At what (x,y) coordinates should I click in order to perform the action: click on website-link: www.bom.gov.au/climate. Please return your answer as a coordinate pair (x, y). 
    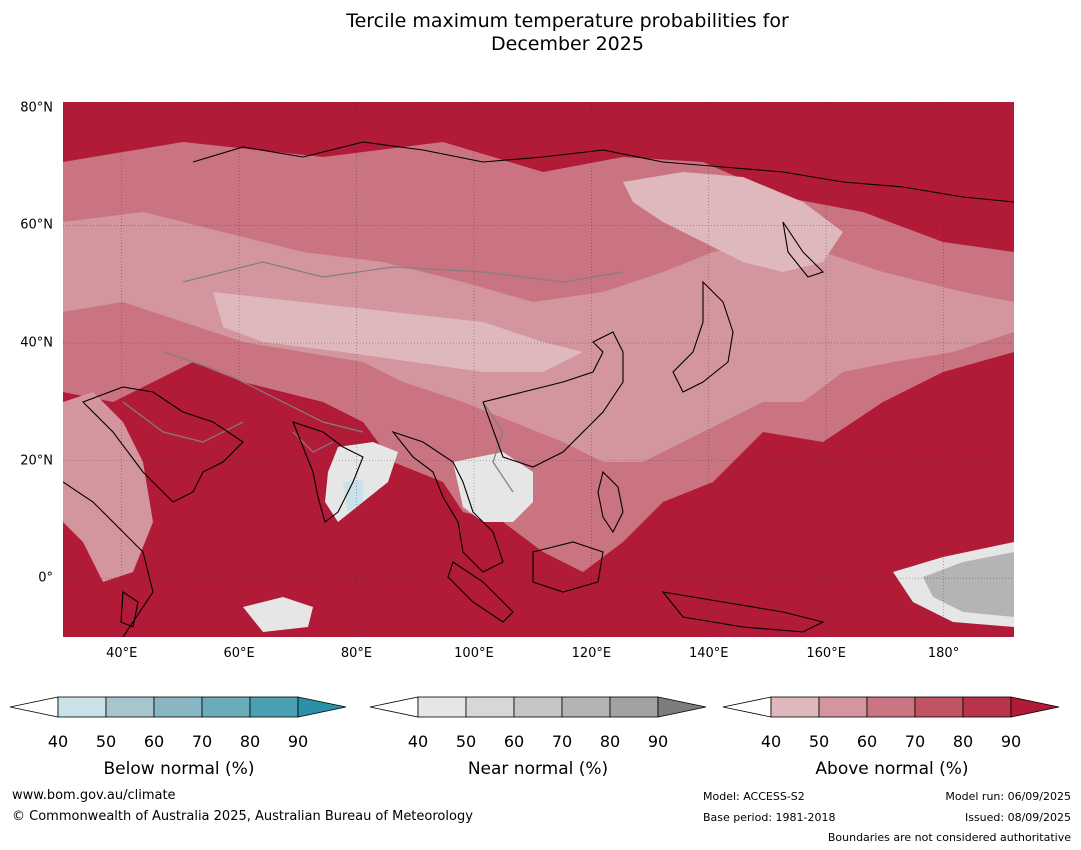
    Looking at the image, I should click on (94, 795).